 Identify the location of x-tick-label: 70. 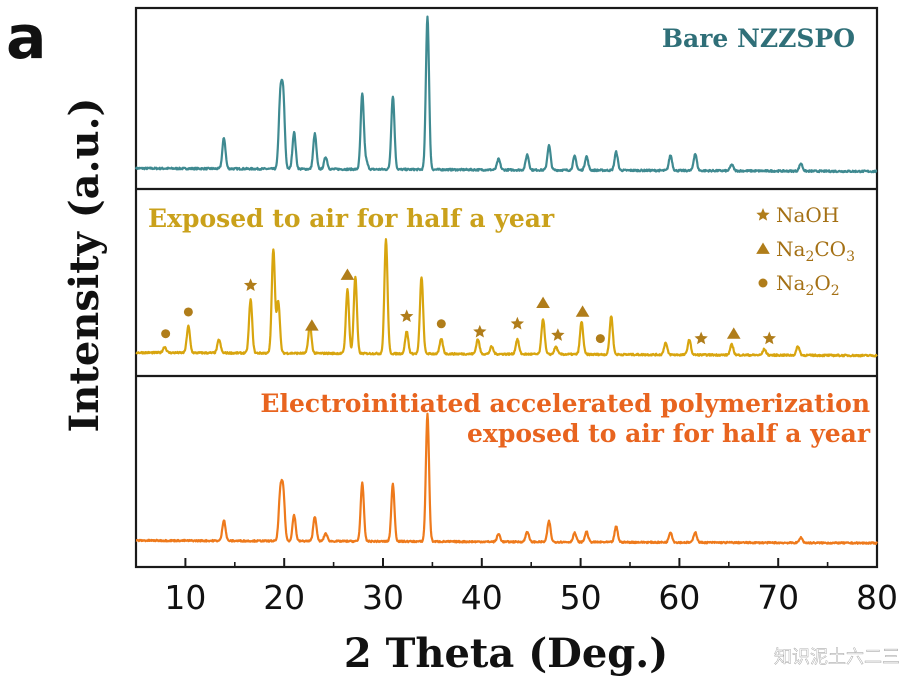
(778, 597).